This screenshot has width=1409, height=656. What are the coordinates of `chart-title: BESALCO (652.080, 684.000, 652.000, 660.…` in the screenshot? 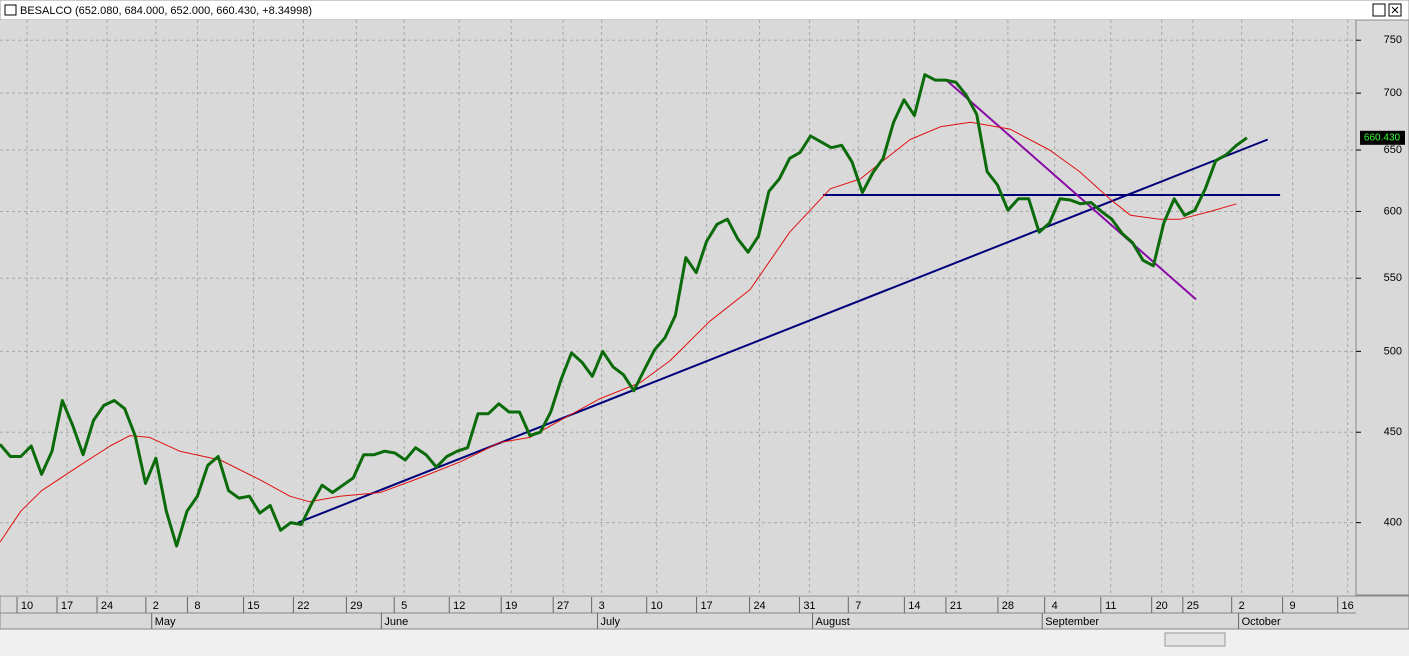 It's located at (166, 11).